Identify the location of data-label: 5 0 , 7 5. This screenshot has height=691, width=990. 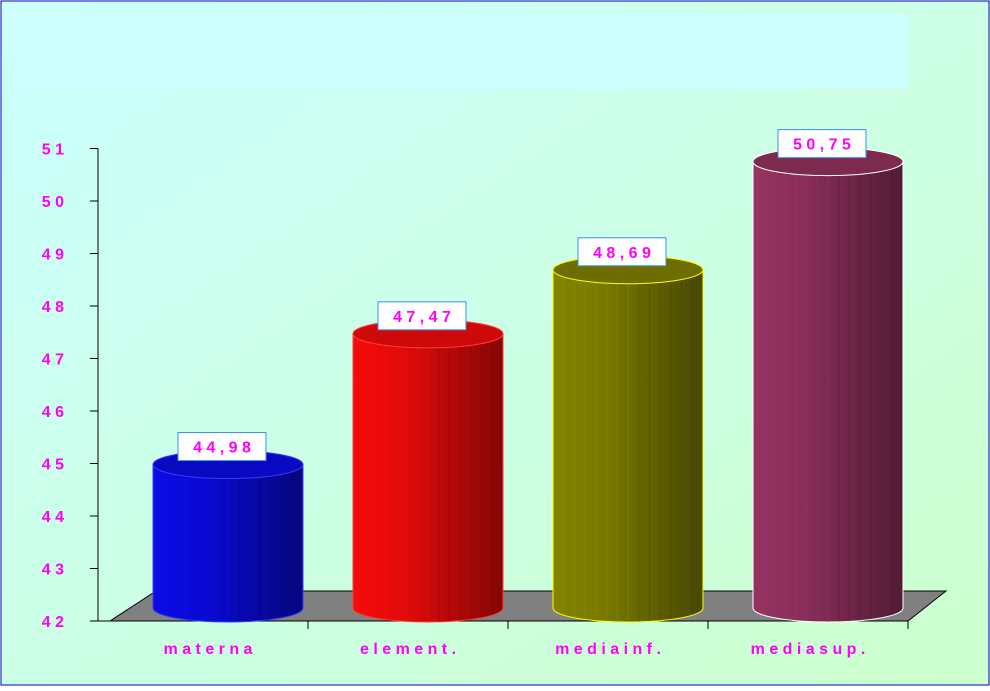
(822, 145).